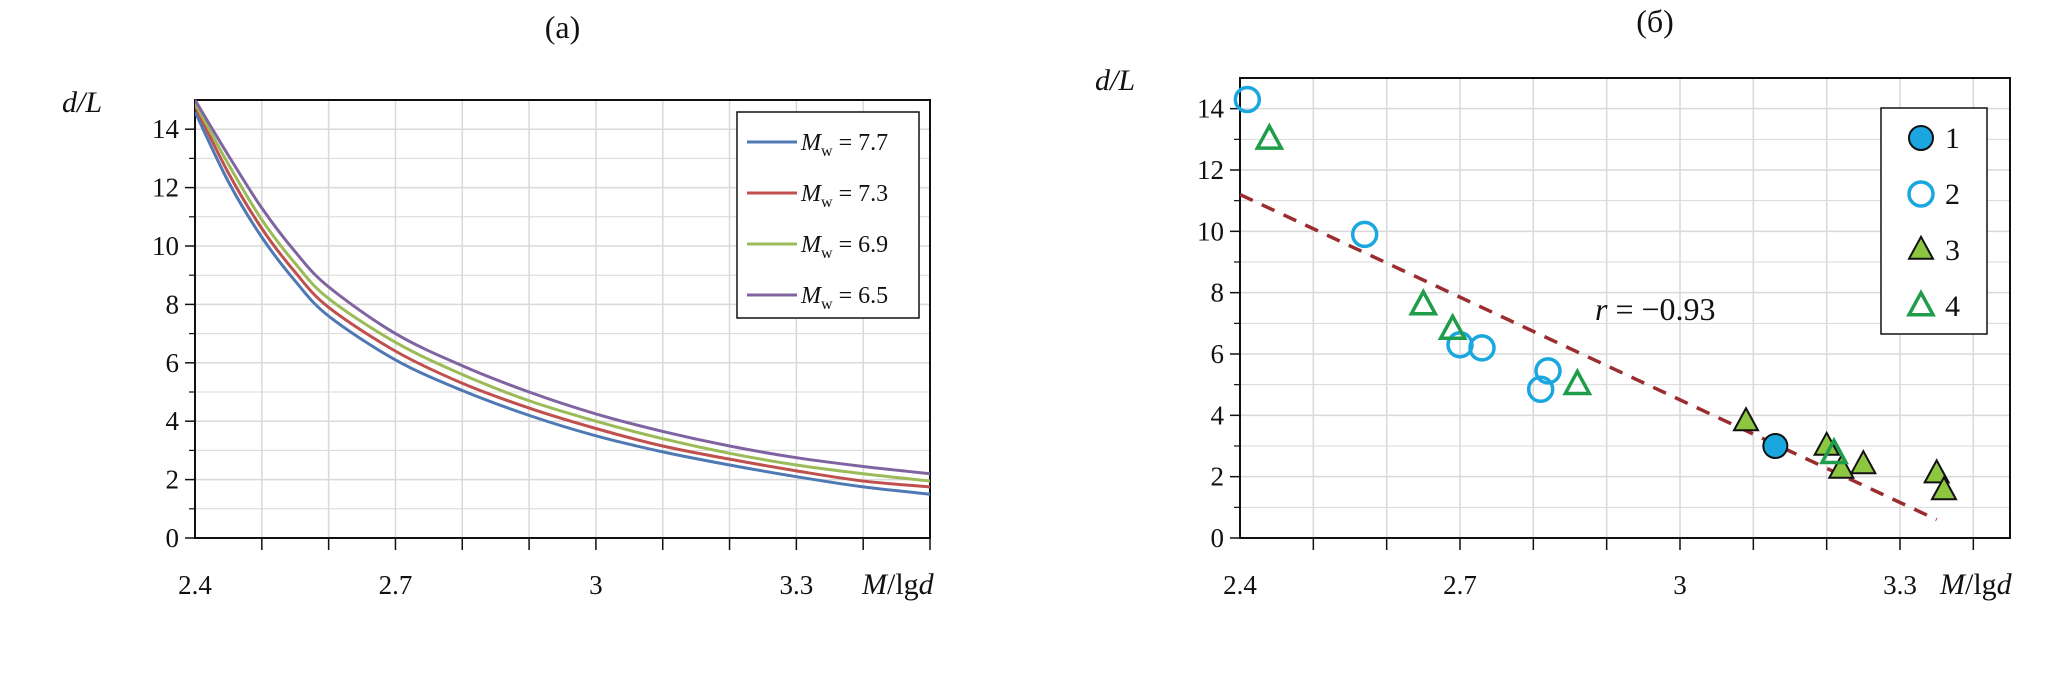 The height and width of the screenshot is (674, 2055). What do you see at coordinates (1655, 21) in the screenshot?
I see `panel-label: (б)` at bounding box center [1655, 21].